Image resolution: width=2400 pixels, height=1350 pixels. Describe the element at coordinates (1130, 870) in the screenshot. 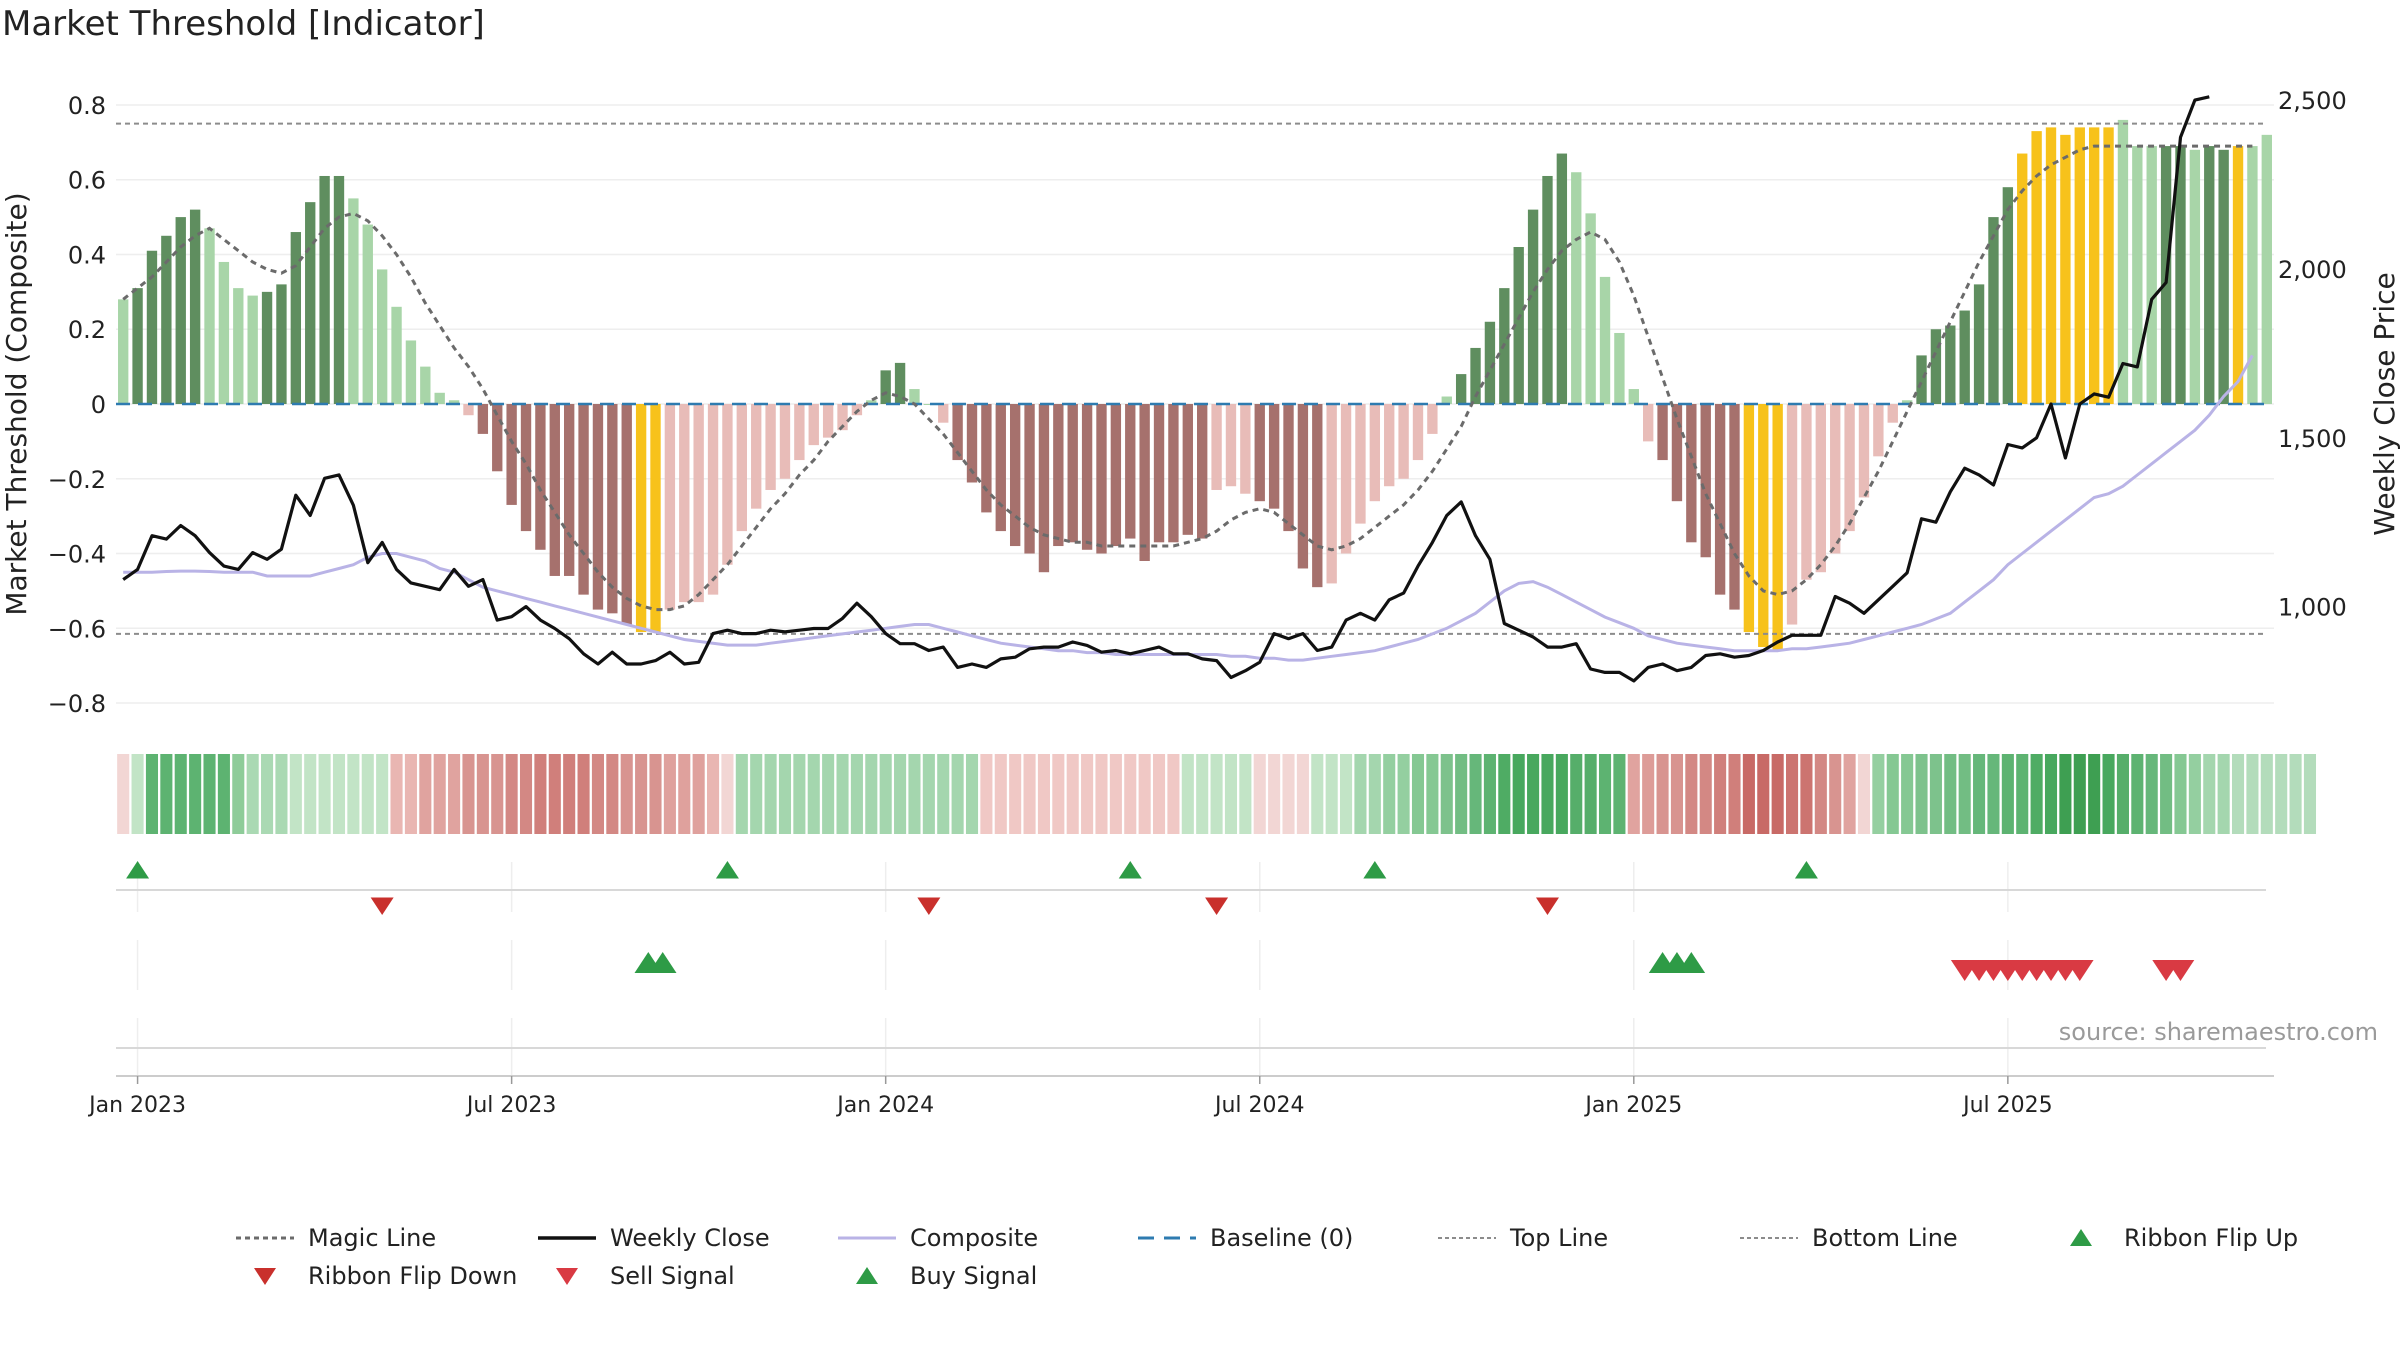

I see `ribbon-flip-up-marker` at that location.